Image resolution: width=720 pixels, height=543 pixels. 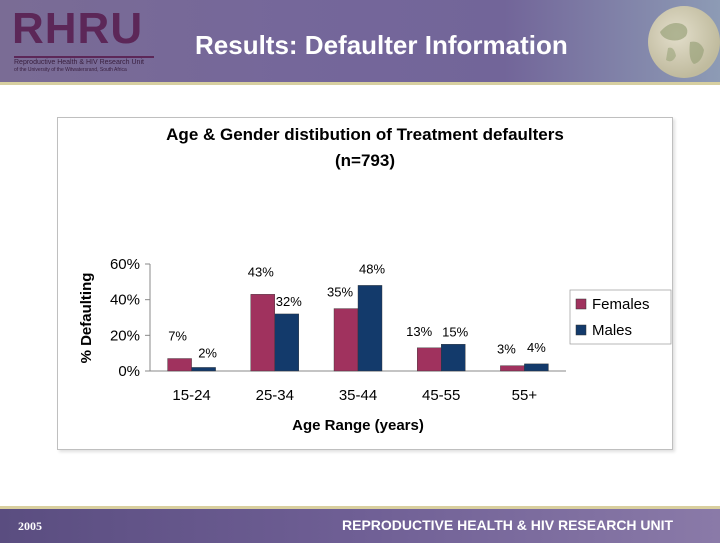 I want to click on legend-swatch-females, so click(x=581, y=304).